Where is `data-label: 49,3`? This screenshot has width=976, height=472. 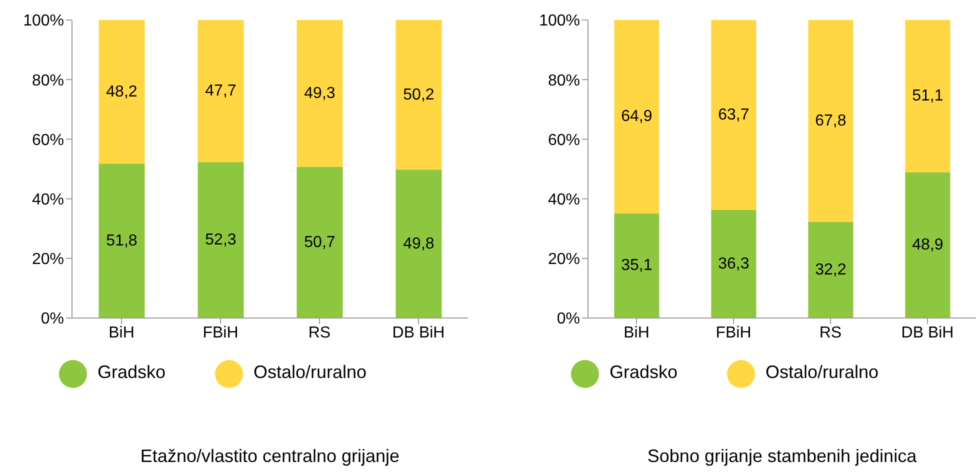
data-label: 49,3 is located at coordinates (320, 93).